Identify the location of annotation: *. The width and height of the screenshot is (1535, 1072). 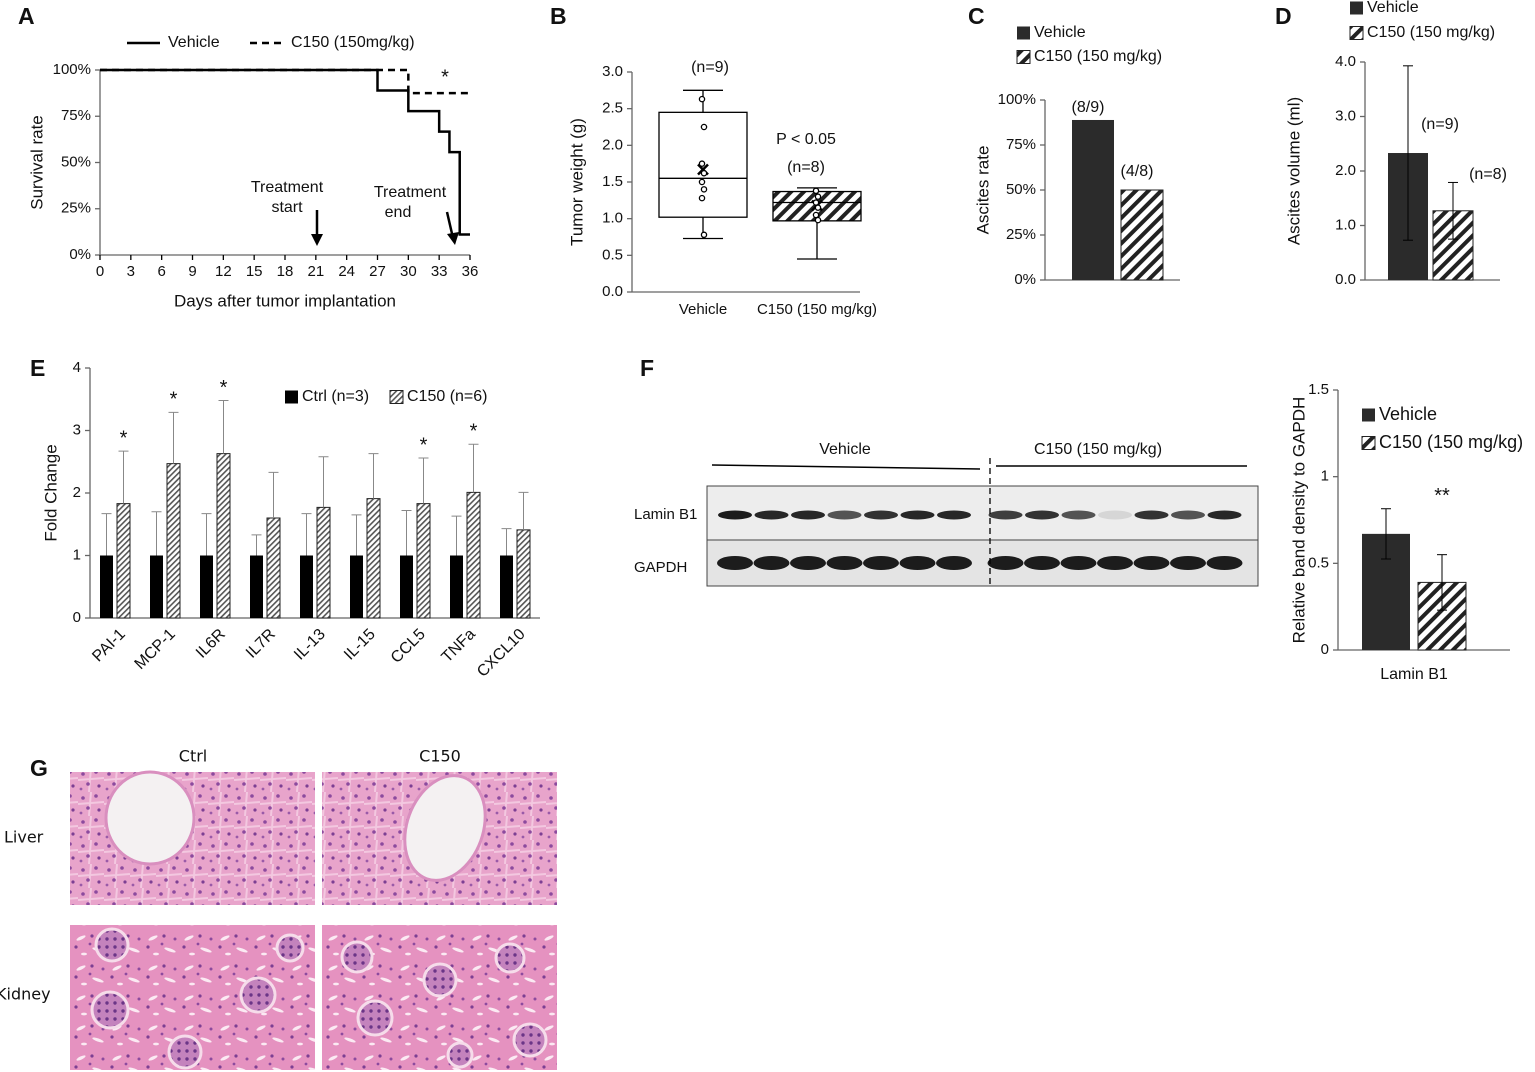
(445, 77).